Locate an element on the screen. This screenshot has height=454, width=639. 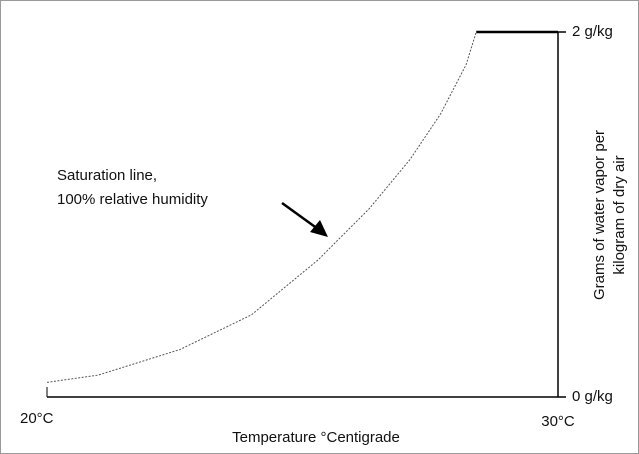
annotation: 100% relative humidity is located at coordinates (132, 199).